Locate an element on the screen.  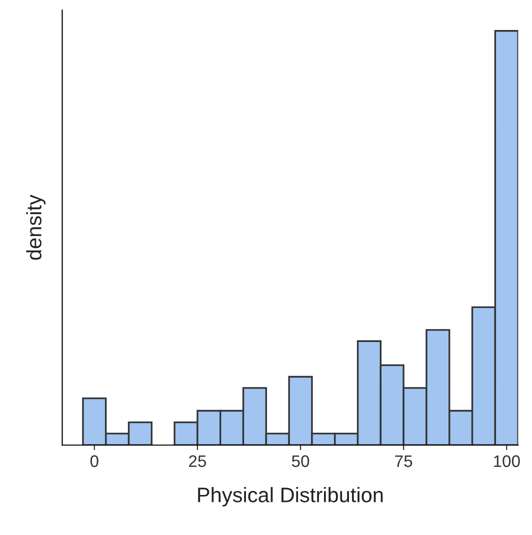
x-tick-label: 100 is located at coordinates (507, 461).